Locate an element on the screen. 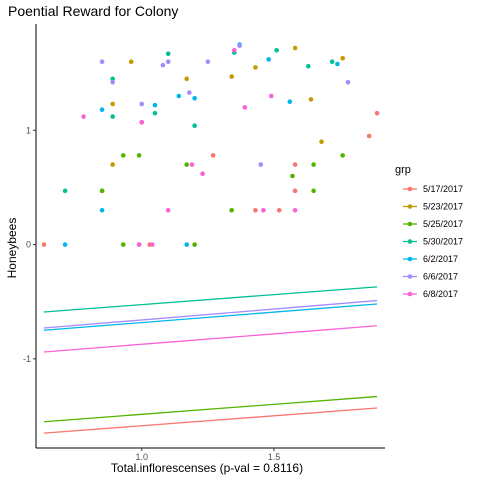 Image resolution: width=480 pixels, height=480 pixels. legend-label: 5/17/2017 is located at coordinates (443, 189).